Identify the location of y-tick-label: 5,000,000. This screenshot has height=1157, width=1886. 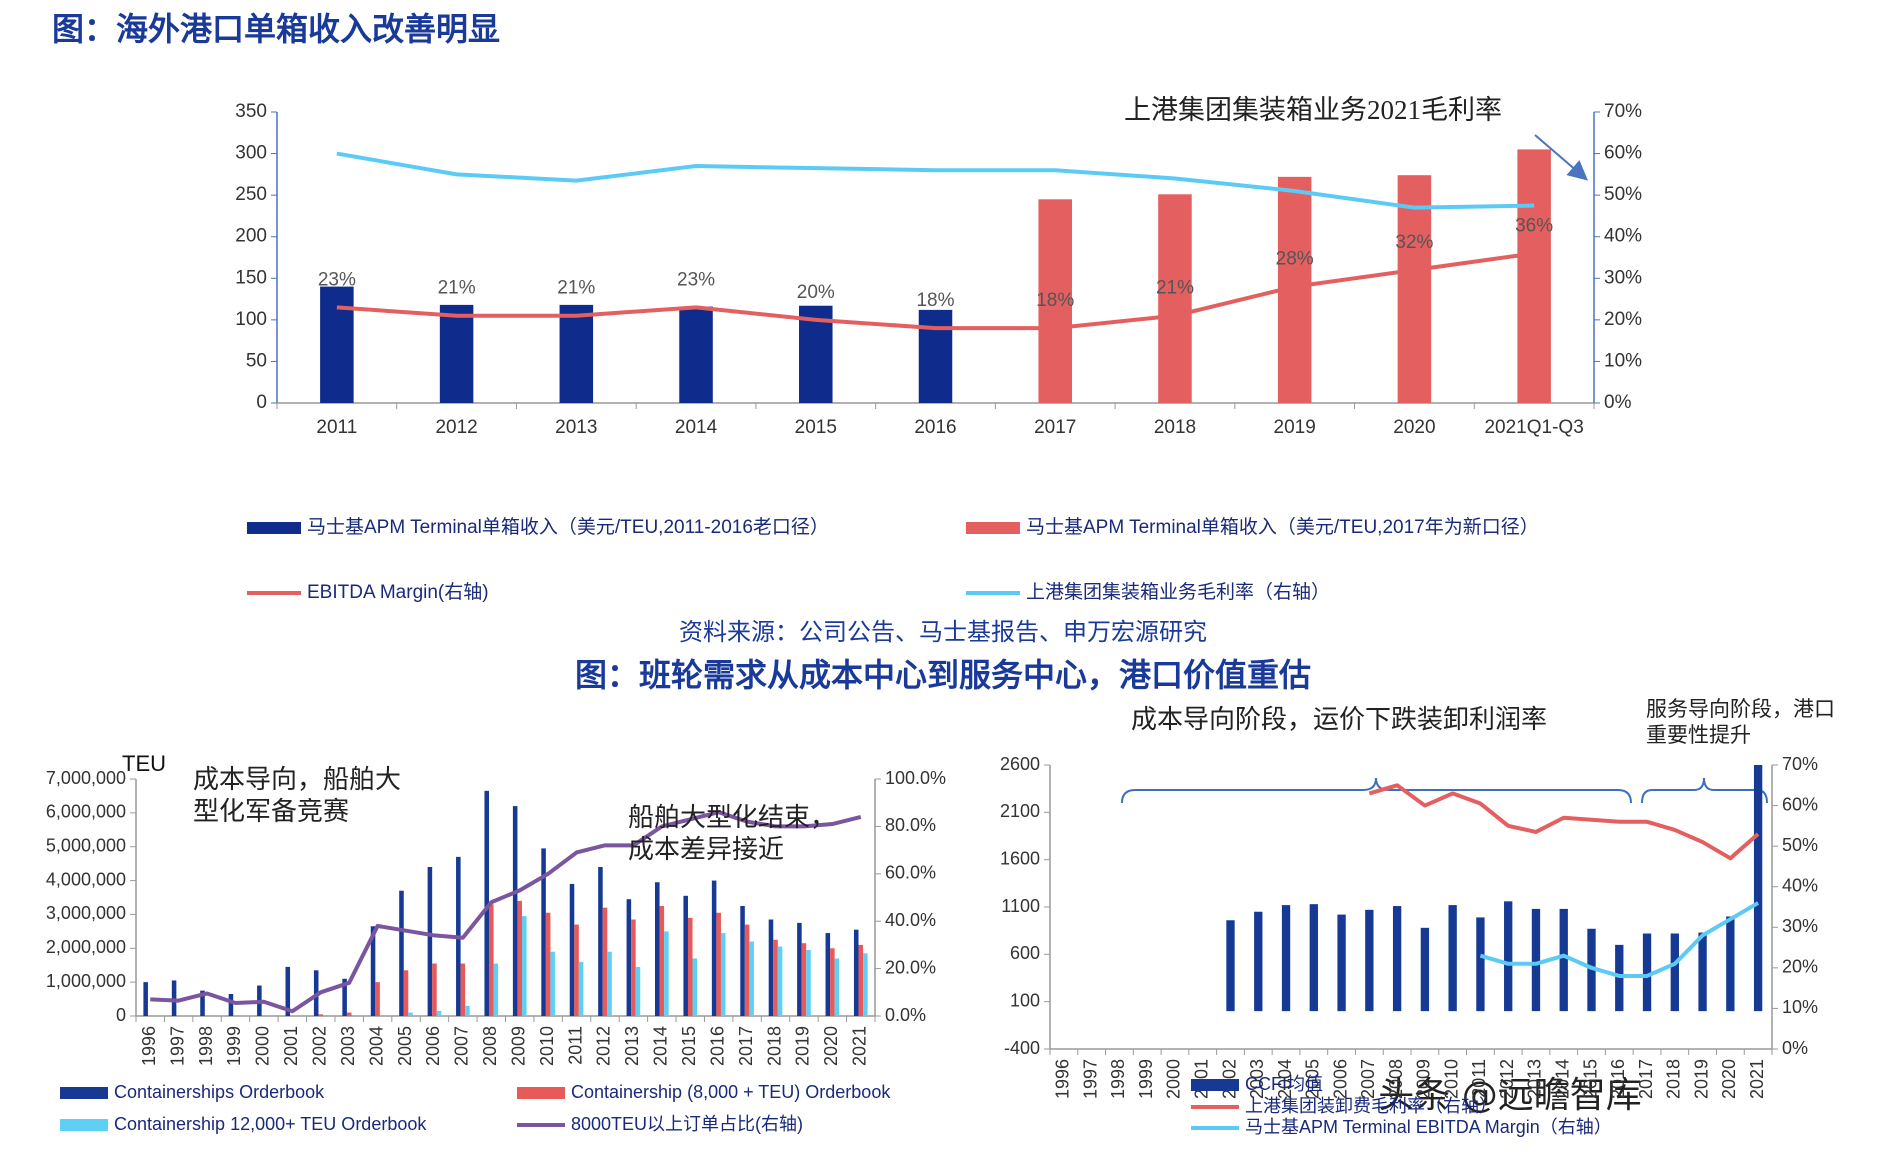
(86, 845).